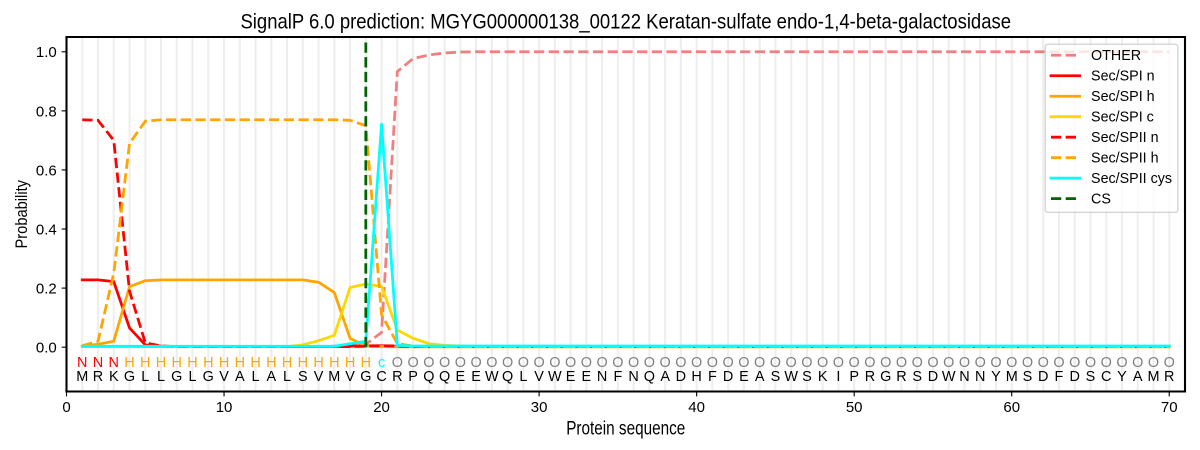  I want to click on svg-text: 0.4, so click(46, 229).